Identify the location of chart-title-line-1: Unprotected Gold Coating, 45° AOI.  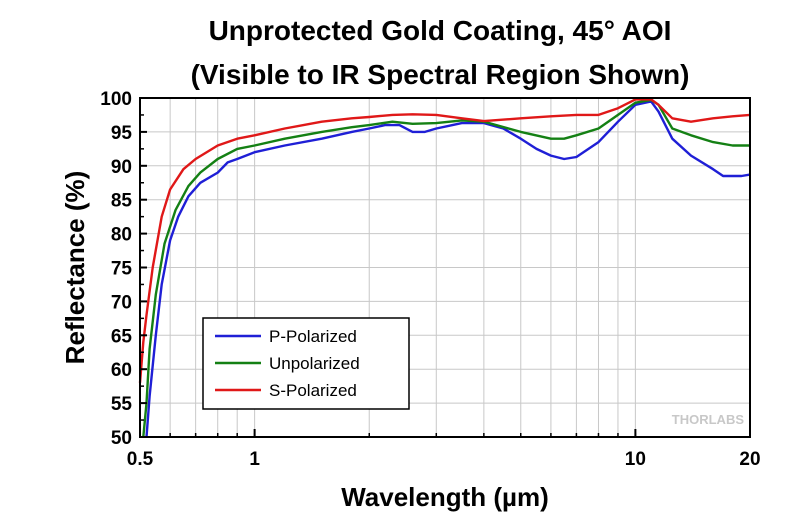
(440, 30).